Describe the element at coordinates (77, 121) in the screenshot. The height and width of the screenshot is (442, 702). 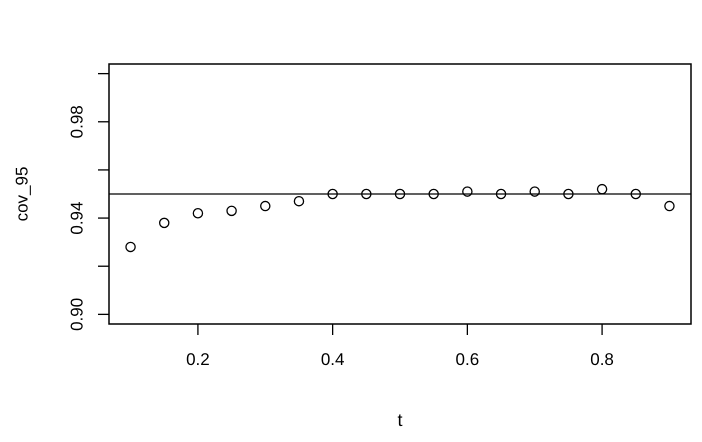
I see `y-tick-label: 0.98` at that location.